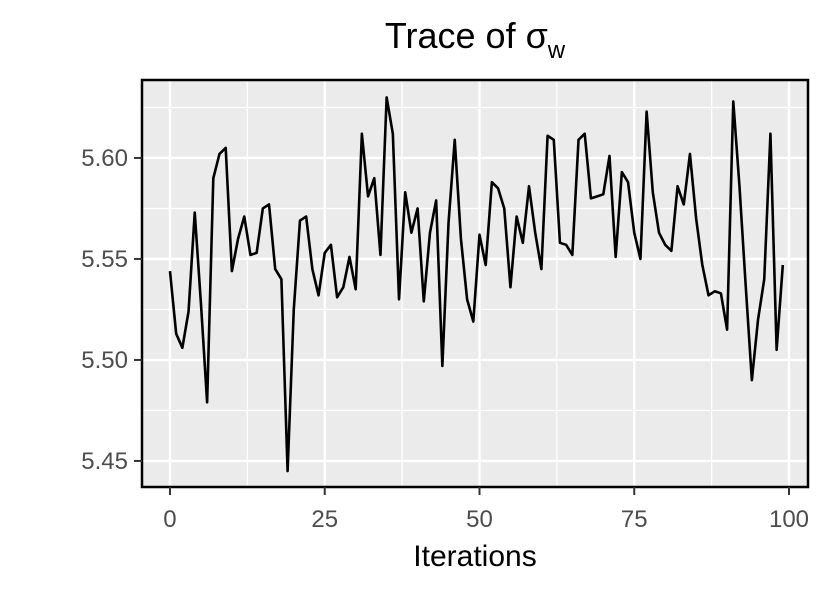 The width and height of the screenshot is (830, 593). I want to click on y-tick-label: 5.45, so click(104, 461).